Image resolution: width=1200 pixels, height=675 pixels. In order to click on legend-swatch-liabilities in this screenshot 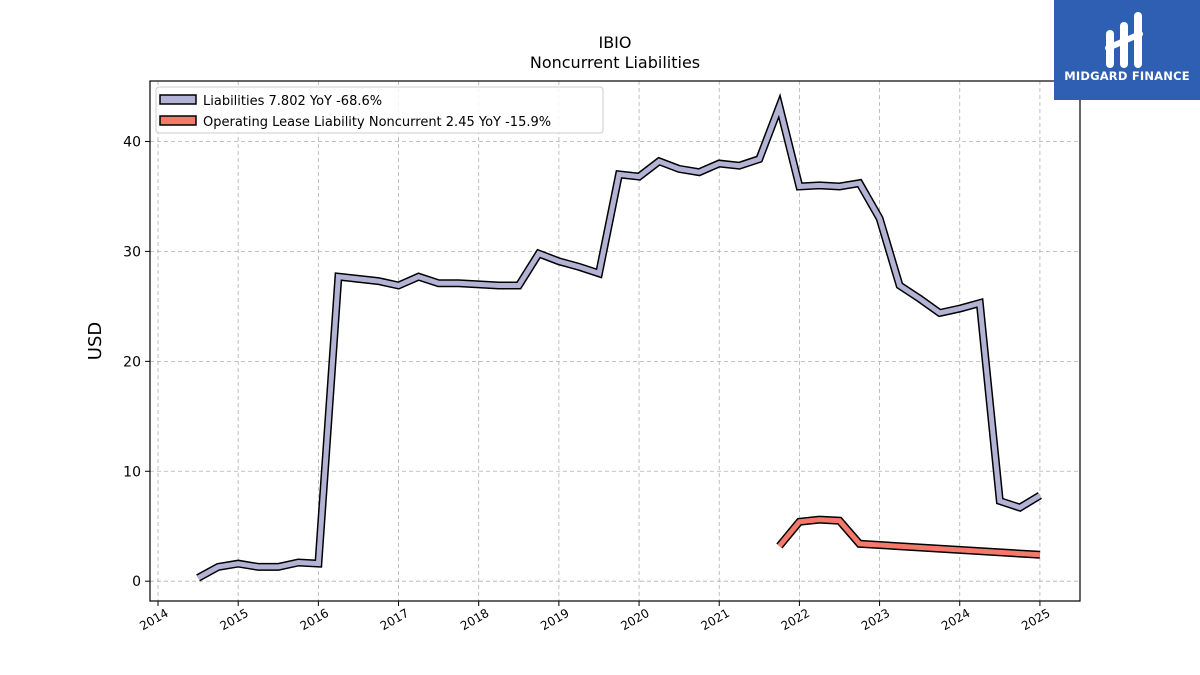, I will do `click(178, 99)`.